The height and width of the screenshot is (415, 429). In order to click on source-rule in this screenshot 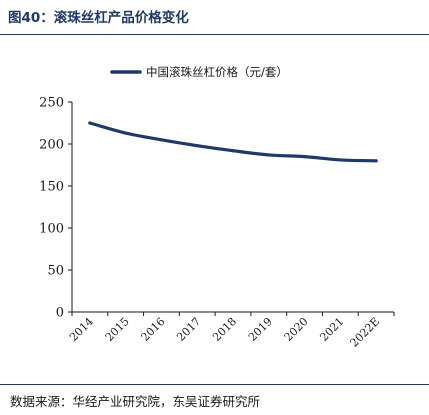, I will do `click(214, 384)`.